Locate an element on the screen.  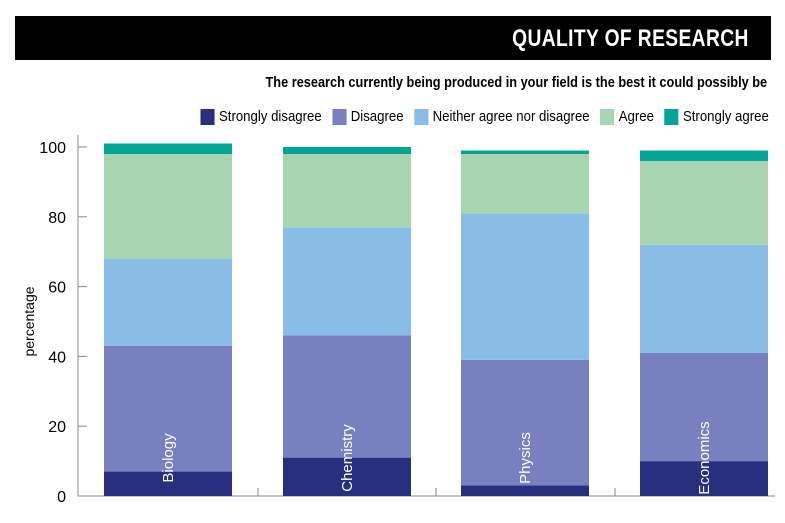
category-label: Biology is located at coordinates (168, 458).